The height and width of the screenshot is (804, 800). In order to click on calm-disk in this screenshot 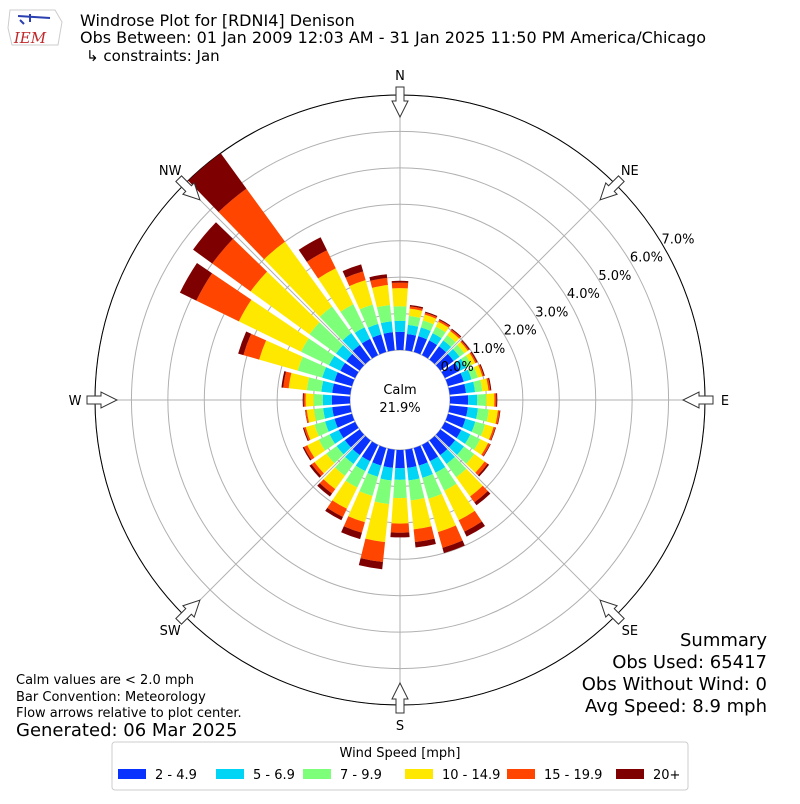, I will do `click(400, 400)`.